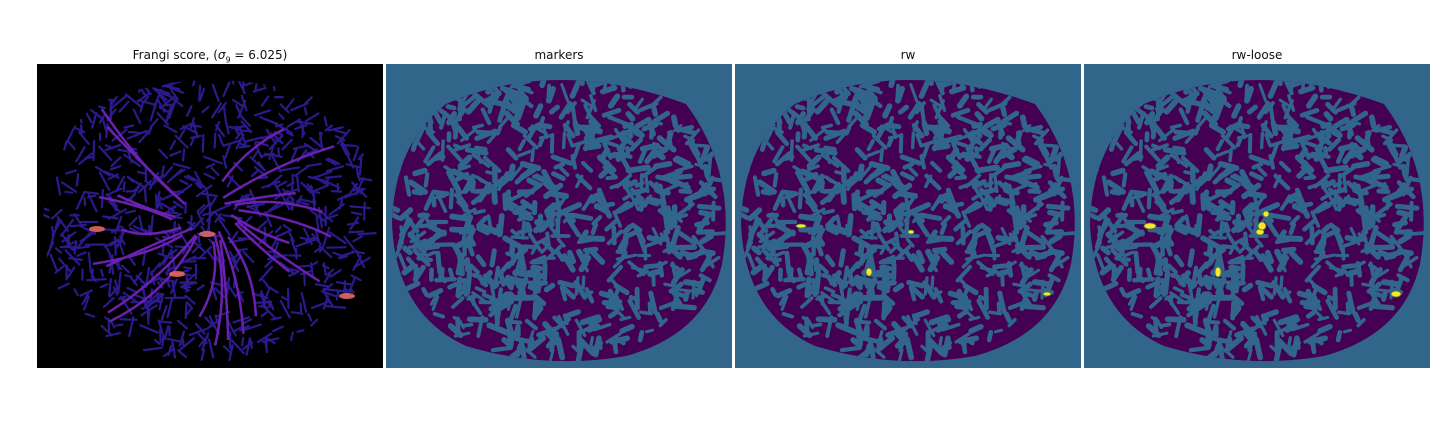  Describe the element at coordinates (908, 55) in the screenshot. I see `rw-panel-title: rw` at that location.